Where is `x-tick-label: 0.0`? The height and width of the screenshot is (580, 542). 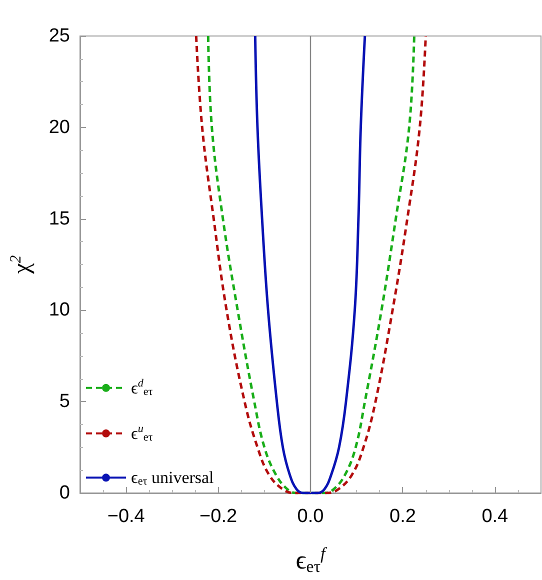
x-tick-label: 0.0 is located at coordinates (310, 516).